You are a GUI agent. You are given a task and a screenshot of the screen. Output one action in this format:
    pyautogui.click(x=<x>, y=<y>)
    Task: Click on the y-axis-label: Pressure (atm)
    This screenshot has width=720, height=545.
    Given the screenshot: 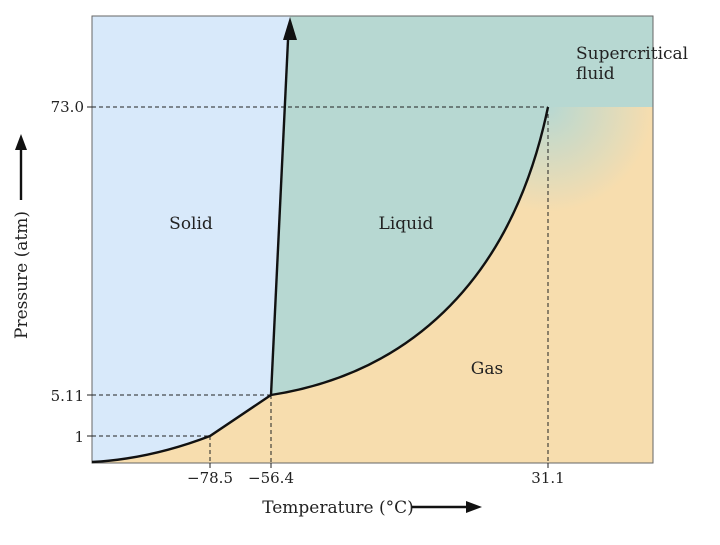 What is the action you would take?
    pyautogui.click(x=22, y=275)
    